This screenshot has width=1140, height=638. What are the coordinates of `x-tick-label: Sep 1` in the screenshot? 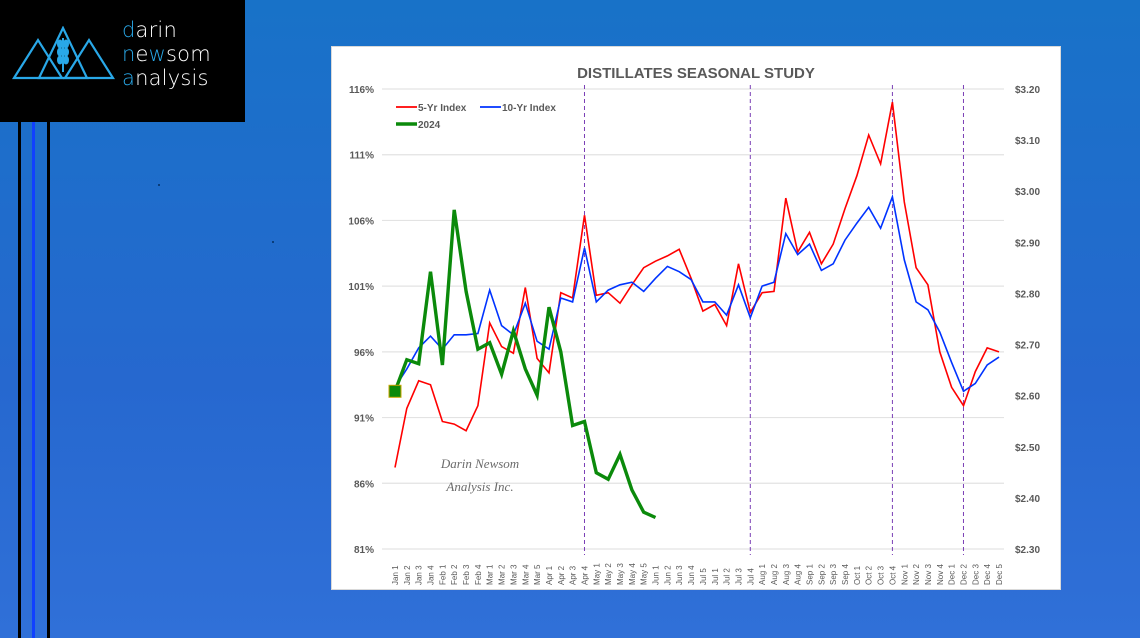 It's located at (810, 574).